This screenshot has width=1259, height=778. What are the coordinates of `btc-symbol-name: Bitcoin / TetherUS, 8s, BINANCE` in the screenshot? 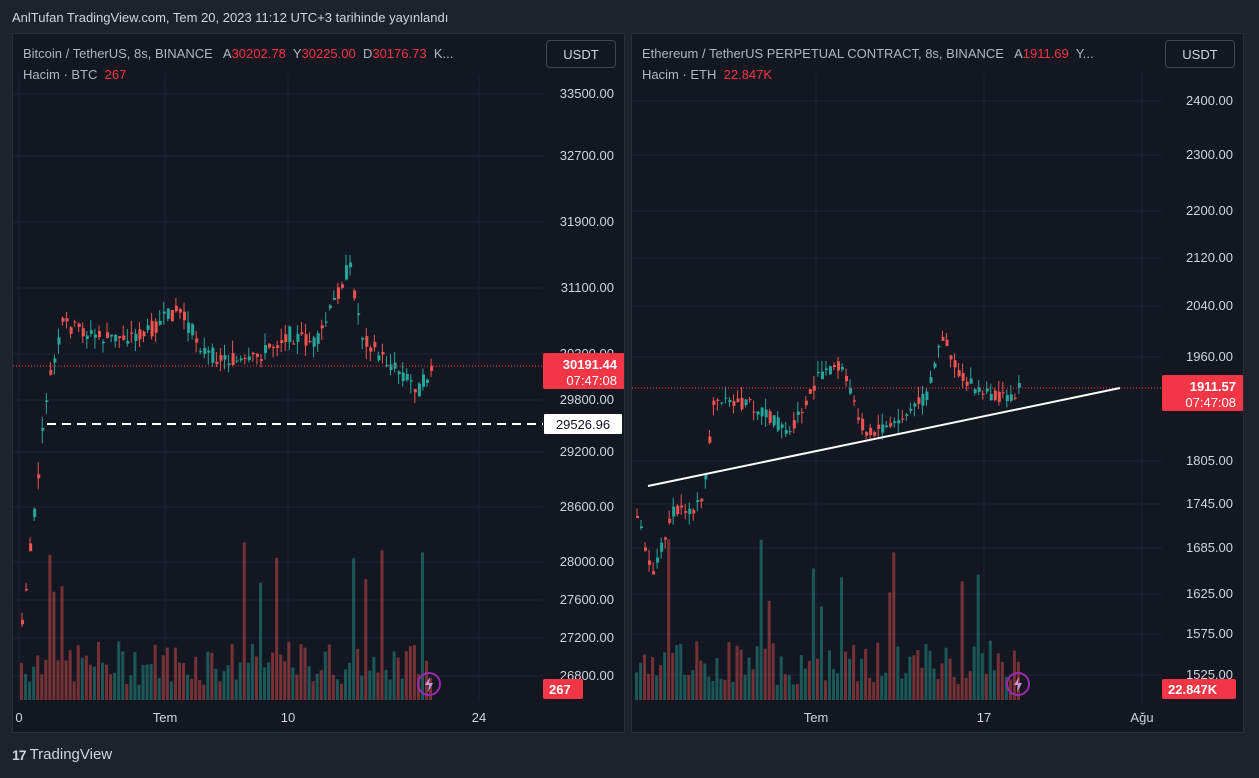 It's located at (118, 53).